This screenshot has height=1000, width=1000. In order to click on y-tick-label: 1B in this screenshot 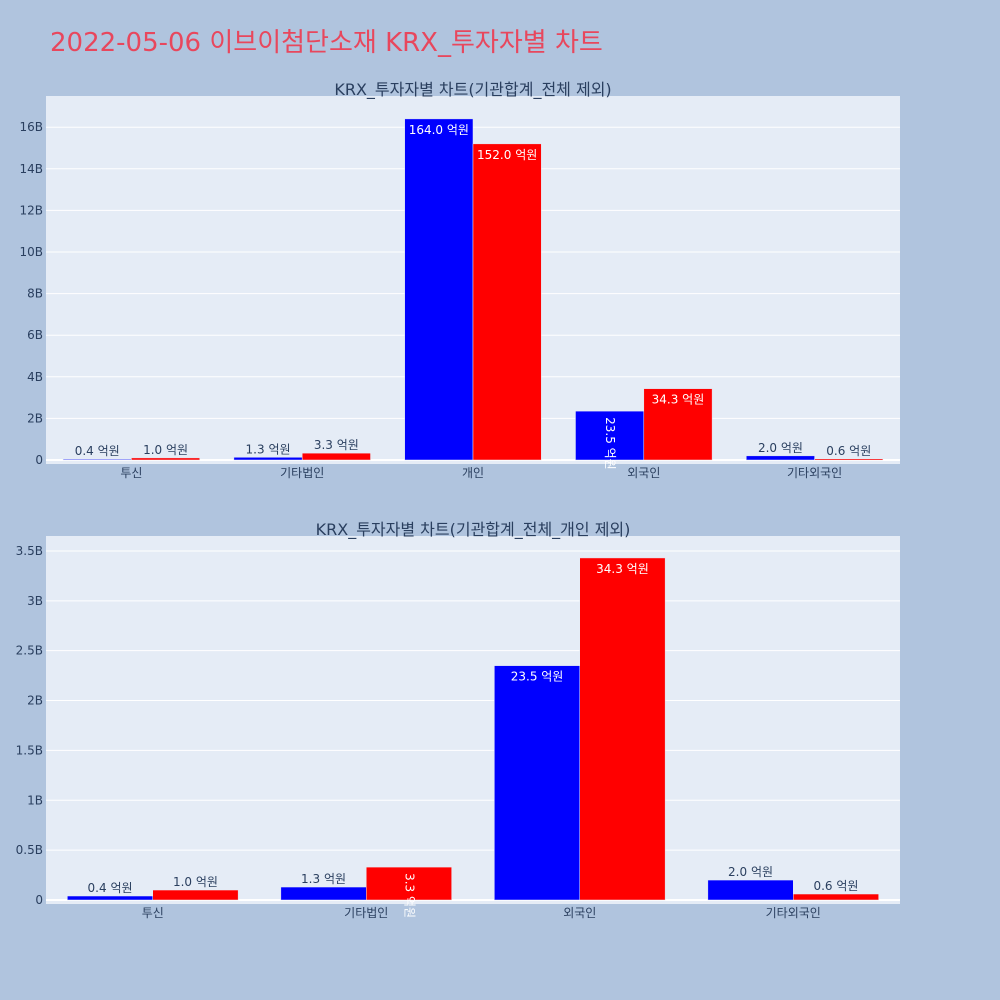, I will do `click(35, 800)`.